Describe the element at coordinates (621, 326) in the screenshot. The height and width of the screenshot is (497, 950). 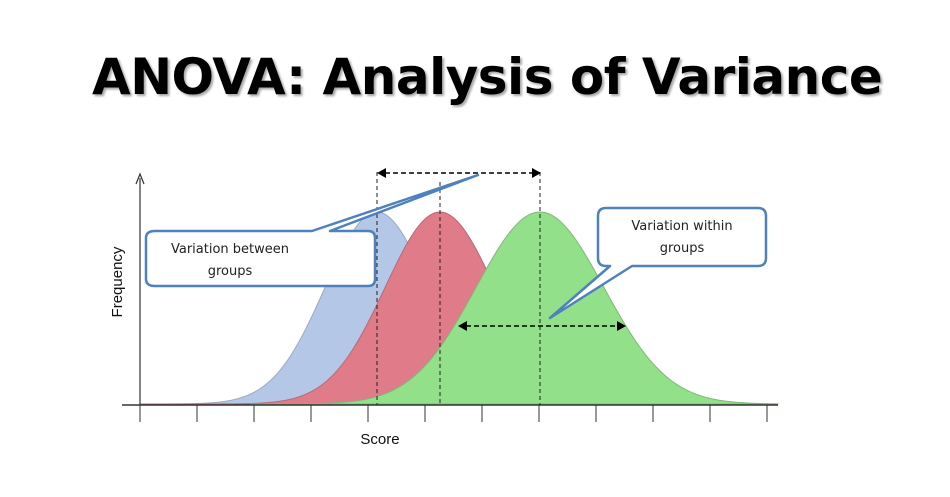
I see `within-arrow-right-head-icon` at that location.